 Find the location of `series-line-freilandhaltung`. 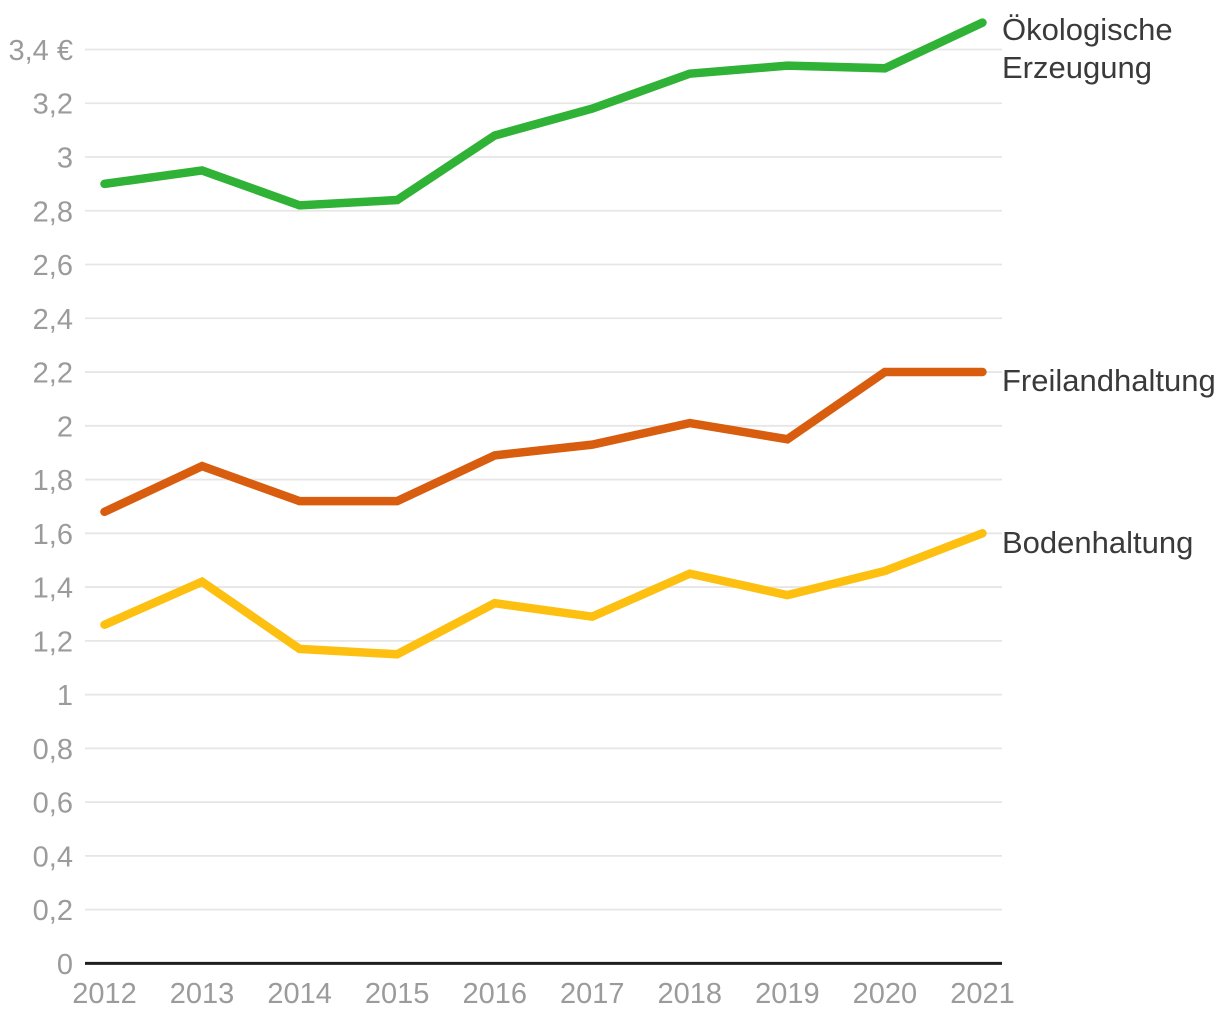

series-line-freilandhaltung is located at coordinates (543, 442).